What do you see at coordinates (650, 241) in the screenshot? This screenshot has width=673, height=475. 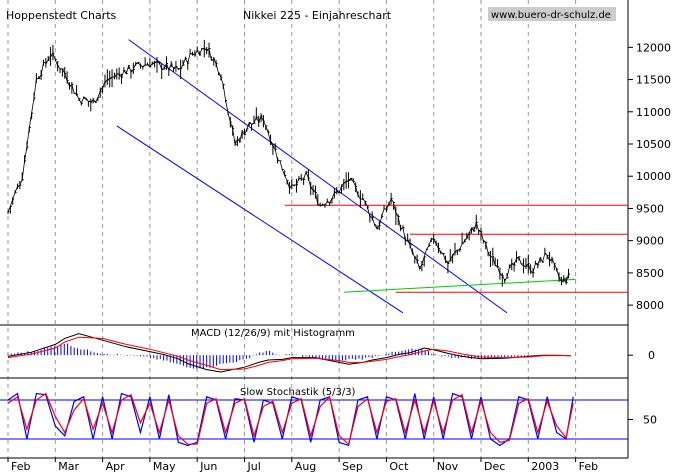 I see `price-y-tick-label: 9000` at bounding box center [650, 241].